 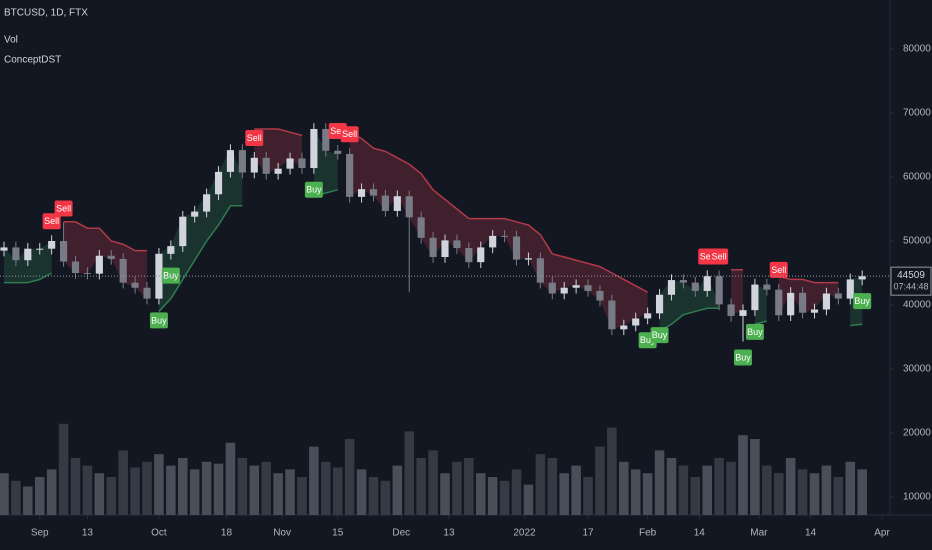 I want to click on x-tick-label: Nov, so click(x=282, y=533).